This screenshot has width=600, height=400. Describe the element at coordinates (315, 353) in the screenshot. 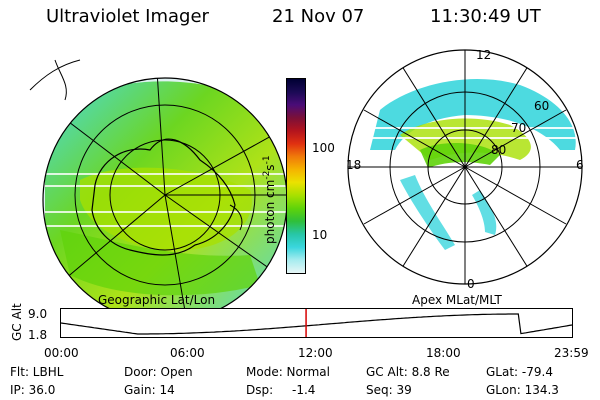

I see `timeline-xtick-1200: 12:00` at that location.